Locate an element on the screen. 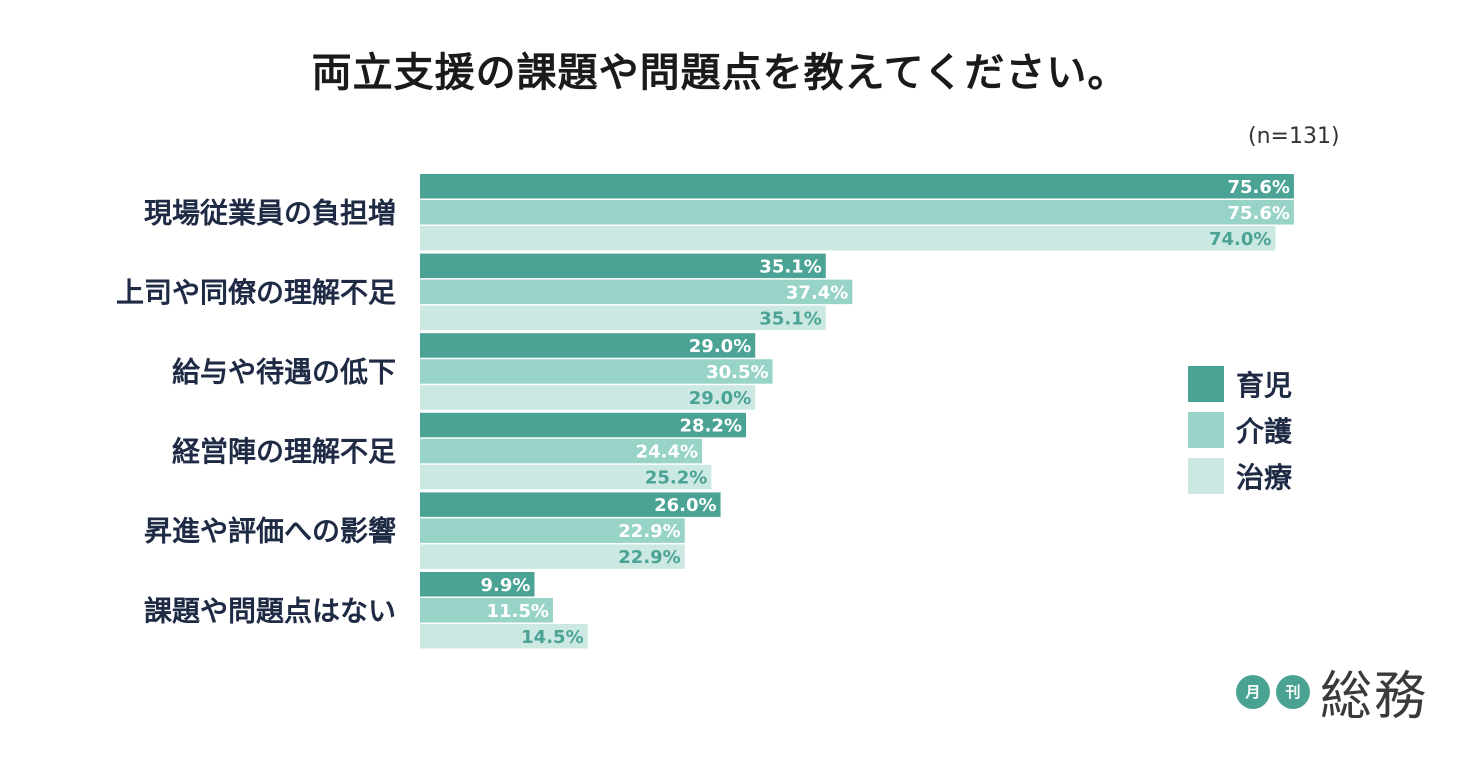 The width and height of the screenshot is (1480, 759). bar-value-label: 37.4% is located at coordinates (817, 292).